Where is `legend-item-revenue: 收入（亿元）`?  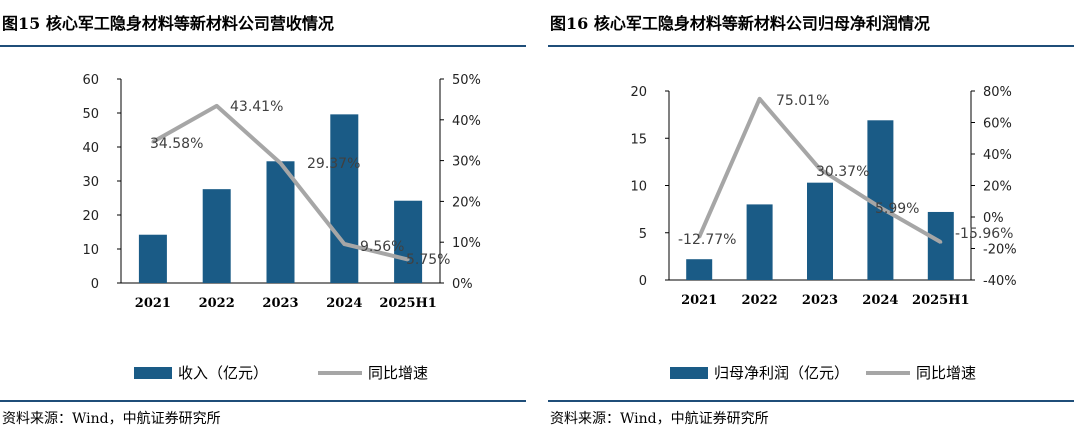 legend-item-revenue: 收入（亿元） is located at coordinates (201, 372).